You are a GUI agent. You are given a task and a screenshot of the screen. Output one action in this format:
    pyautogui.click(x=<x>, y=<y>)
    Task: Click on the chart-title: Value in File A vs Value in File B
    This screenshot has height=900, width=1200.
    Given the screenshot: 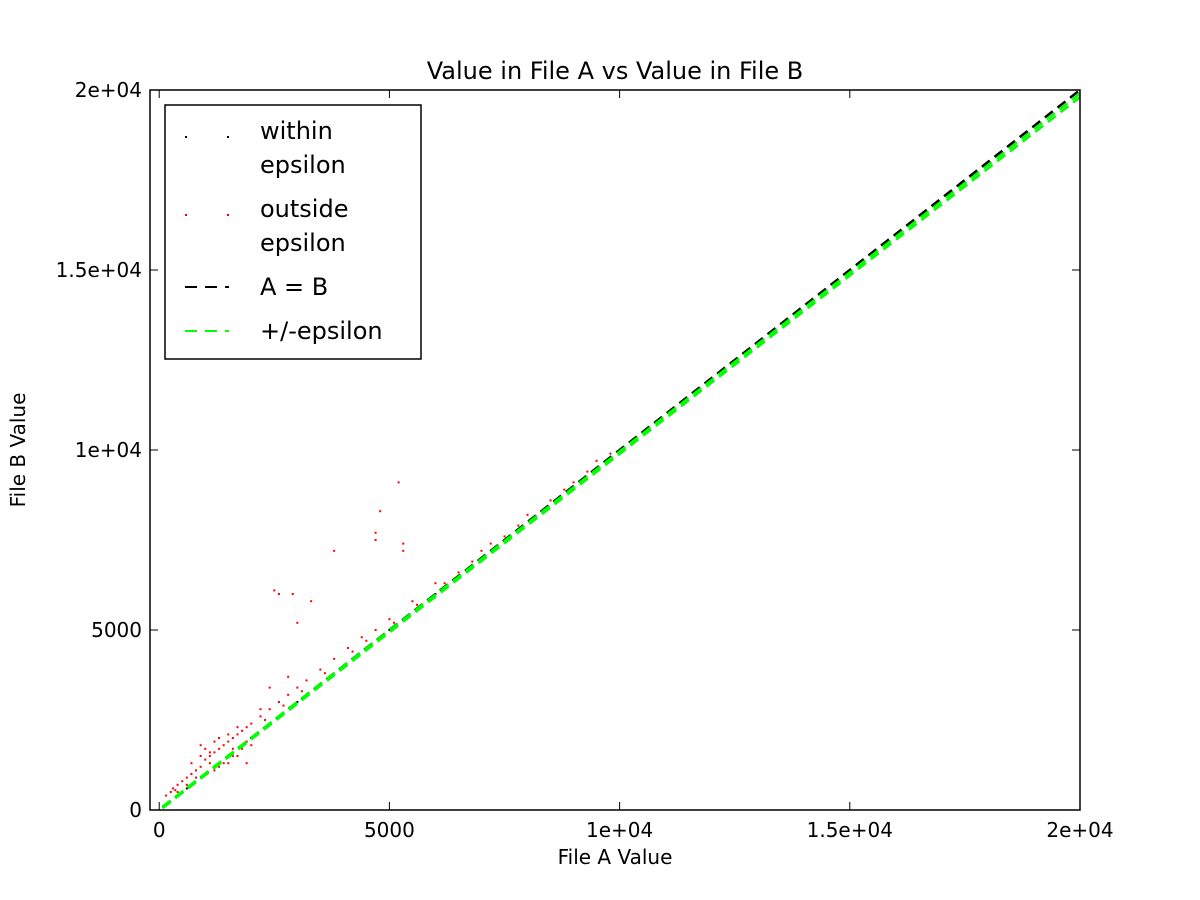 What is the action you would take?
    pyautogui.click(x=615, y=71)
    